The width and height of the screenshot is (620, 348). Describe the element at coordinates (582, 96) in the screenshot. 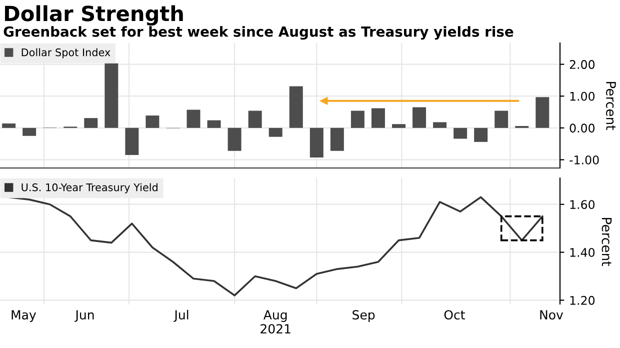

I see `y-tick-label: 1.00` at that location.